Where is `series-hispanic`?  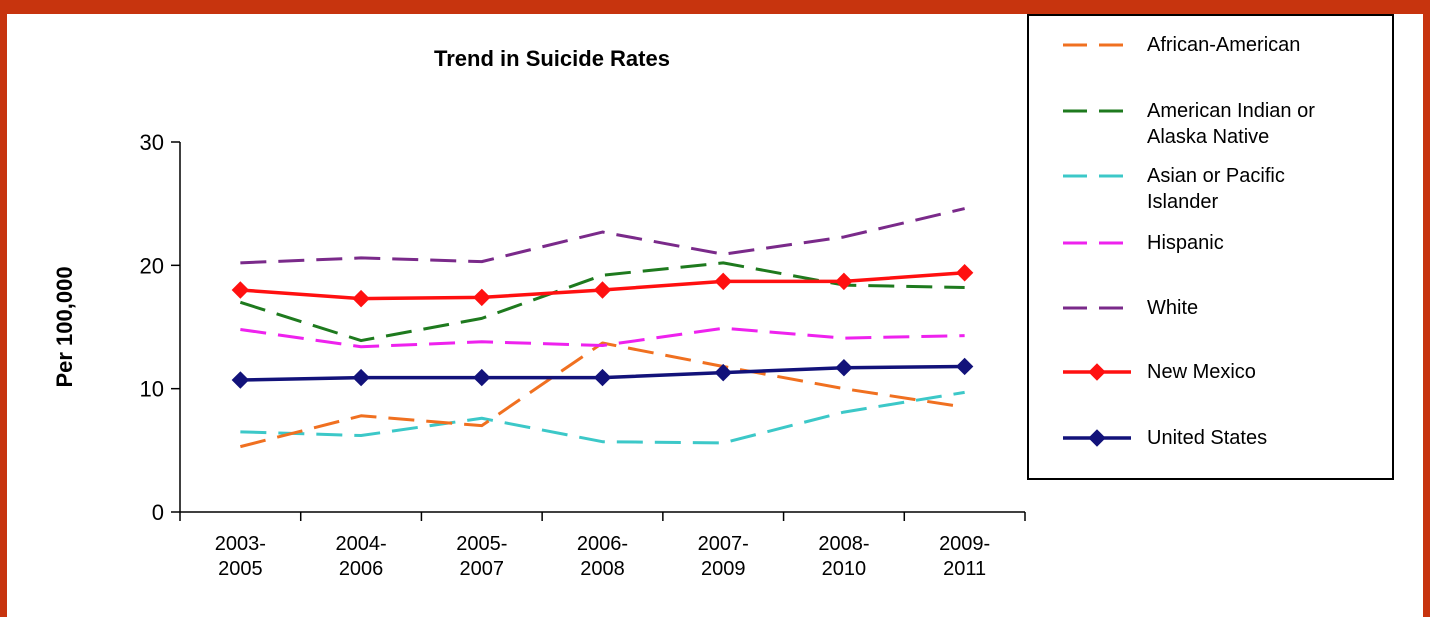 series-hispanic is located at coordinates (602, 337).